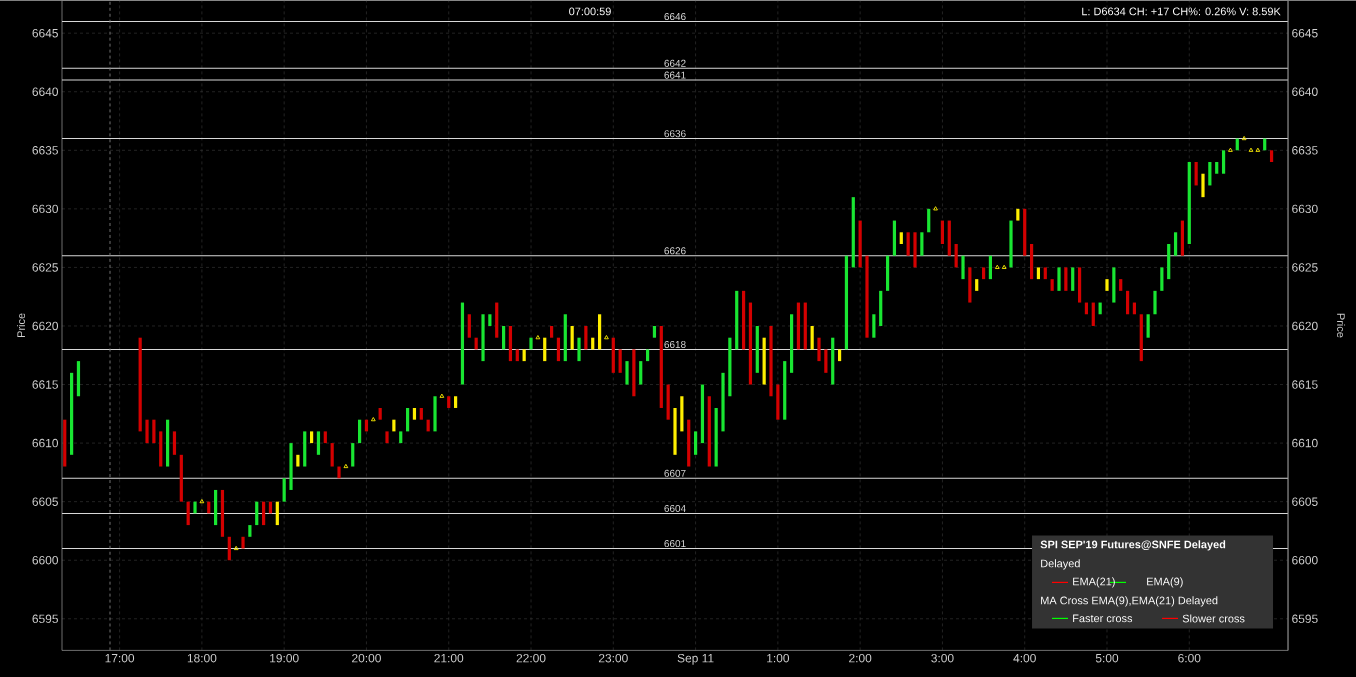  What do you see at coordinates (202, 658) in the screenshot?
I see `x-tick-label: 18:00` at bounding box center [202, 658].